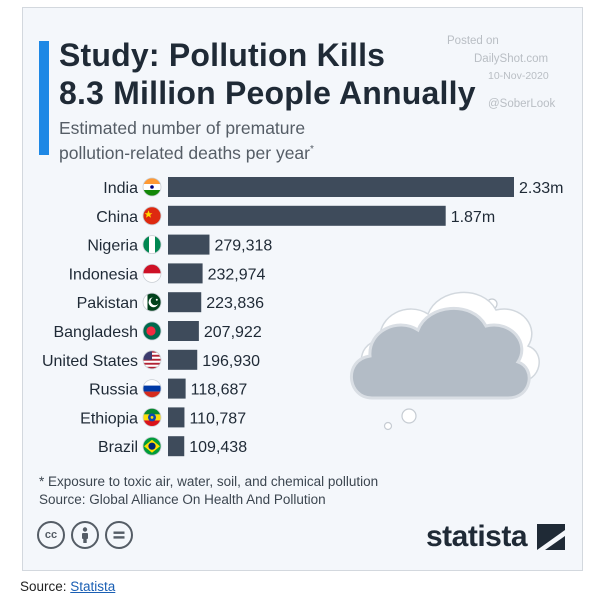  What do you see at coordinates (473, 217) in the screenshot?
I see `value-label: 1.87m` at bounding box center [473, 217].